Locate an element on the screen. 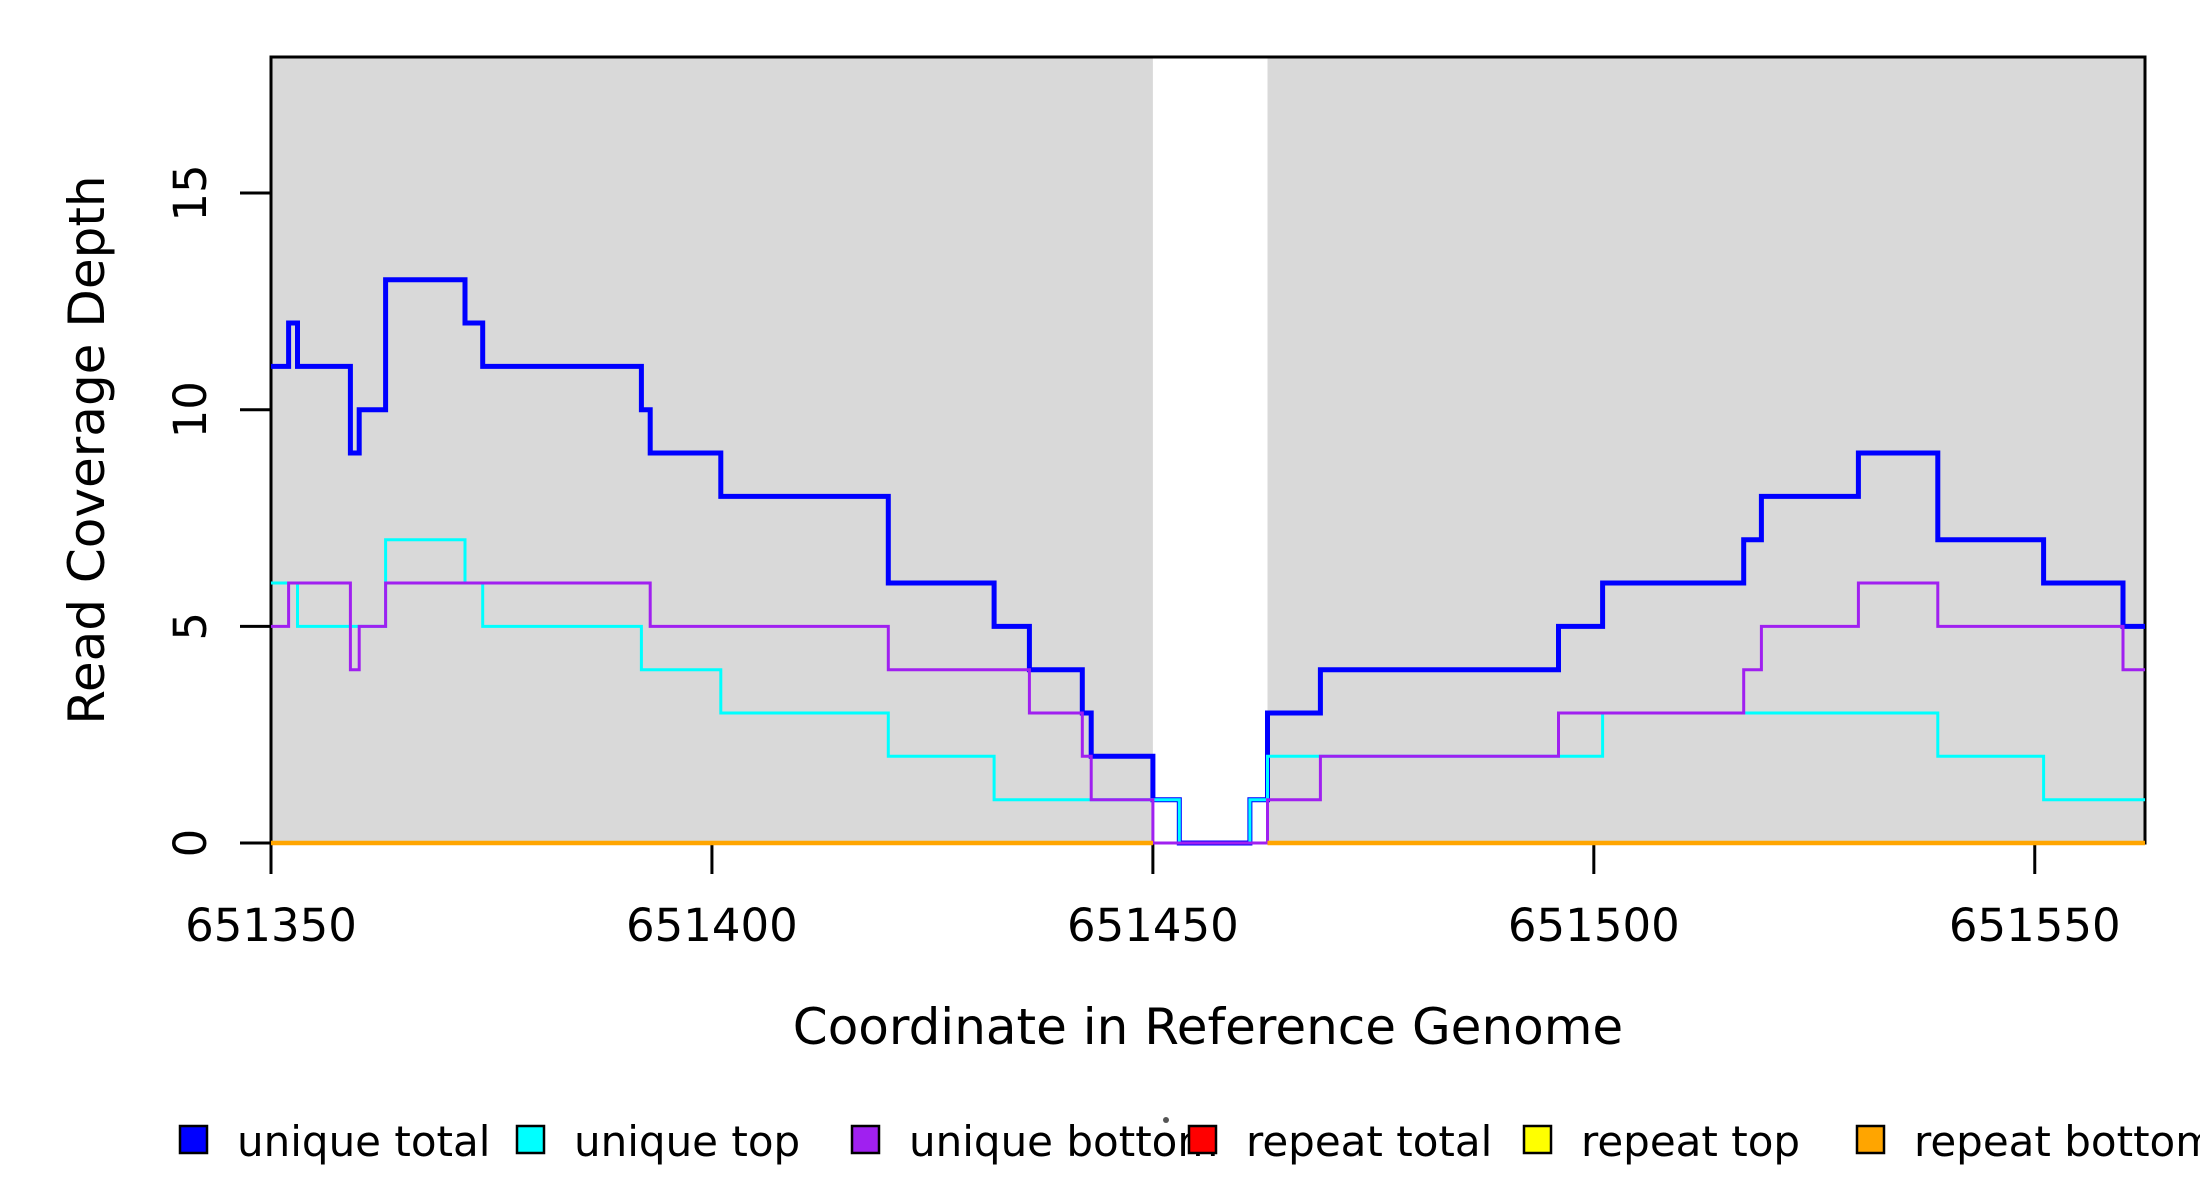 The width and height of the screenshot is (2200, 1200). legend-label: unique bottom is located at coordinates (1063, 1141).